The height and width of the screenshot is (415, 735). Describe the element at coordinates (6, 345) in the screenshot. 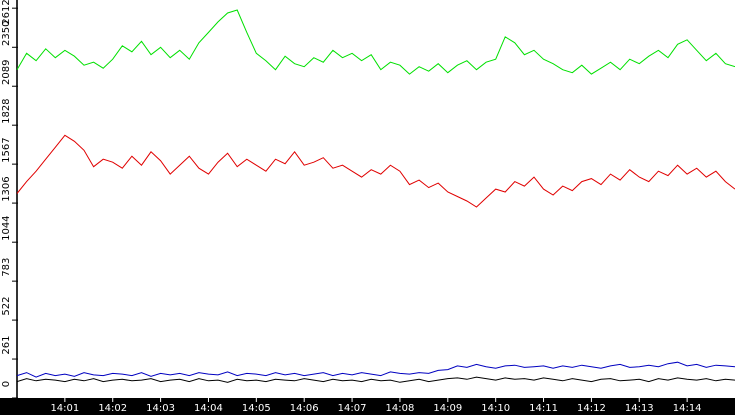

I see `y-tick-label: 261` at that location.